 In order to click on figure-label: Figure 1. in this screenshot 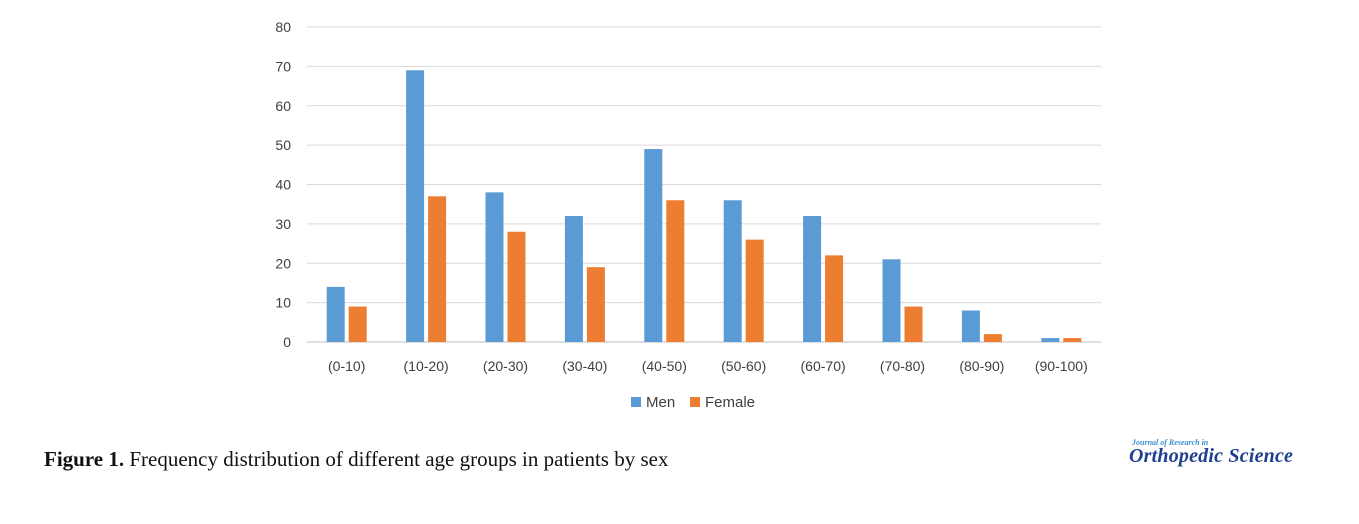, I will do `click(84, 459)`.